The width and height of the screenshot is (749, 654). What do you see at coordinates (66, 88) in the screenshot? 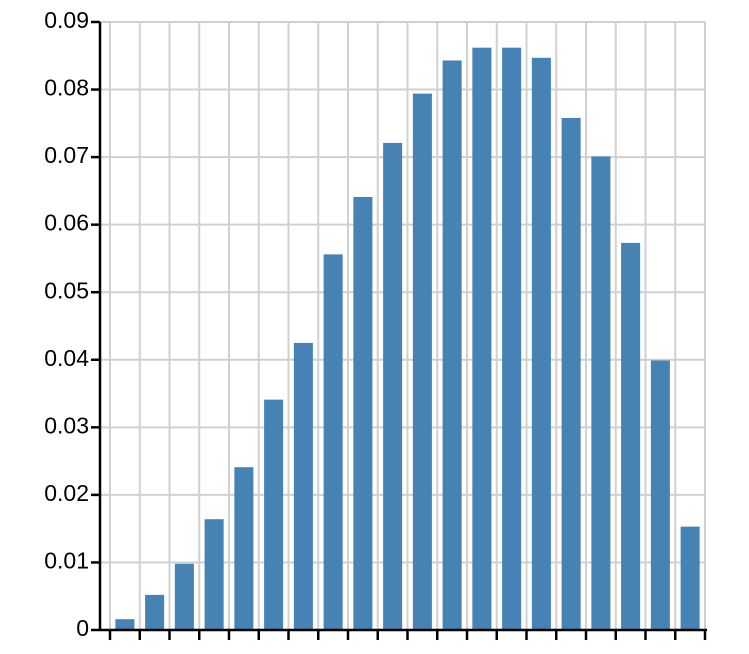
I see `y-tick-label: 0.08` at bounding box center [66, 88].